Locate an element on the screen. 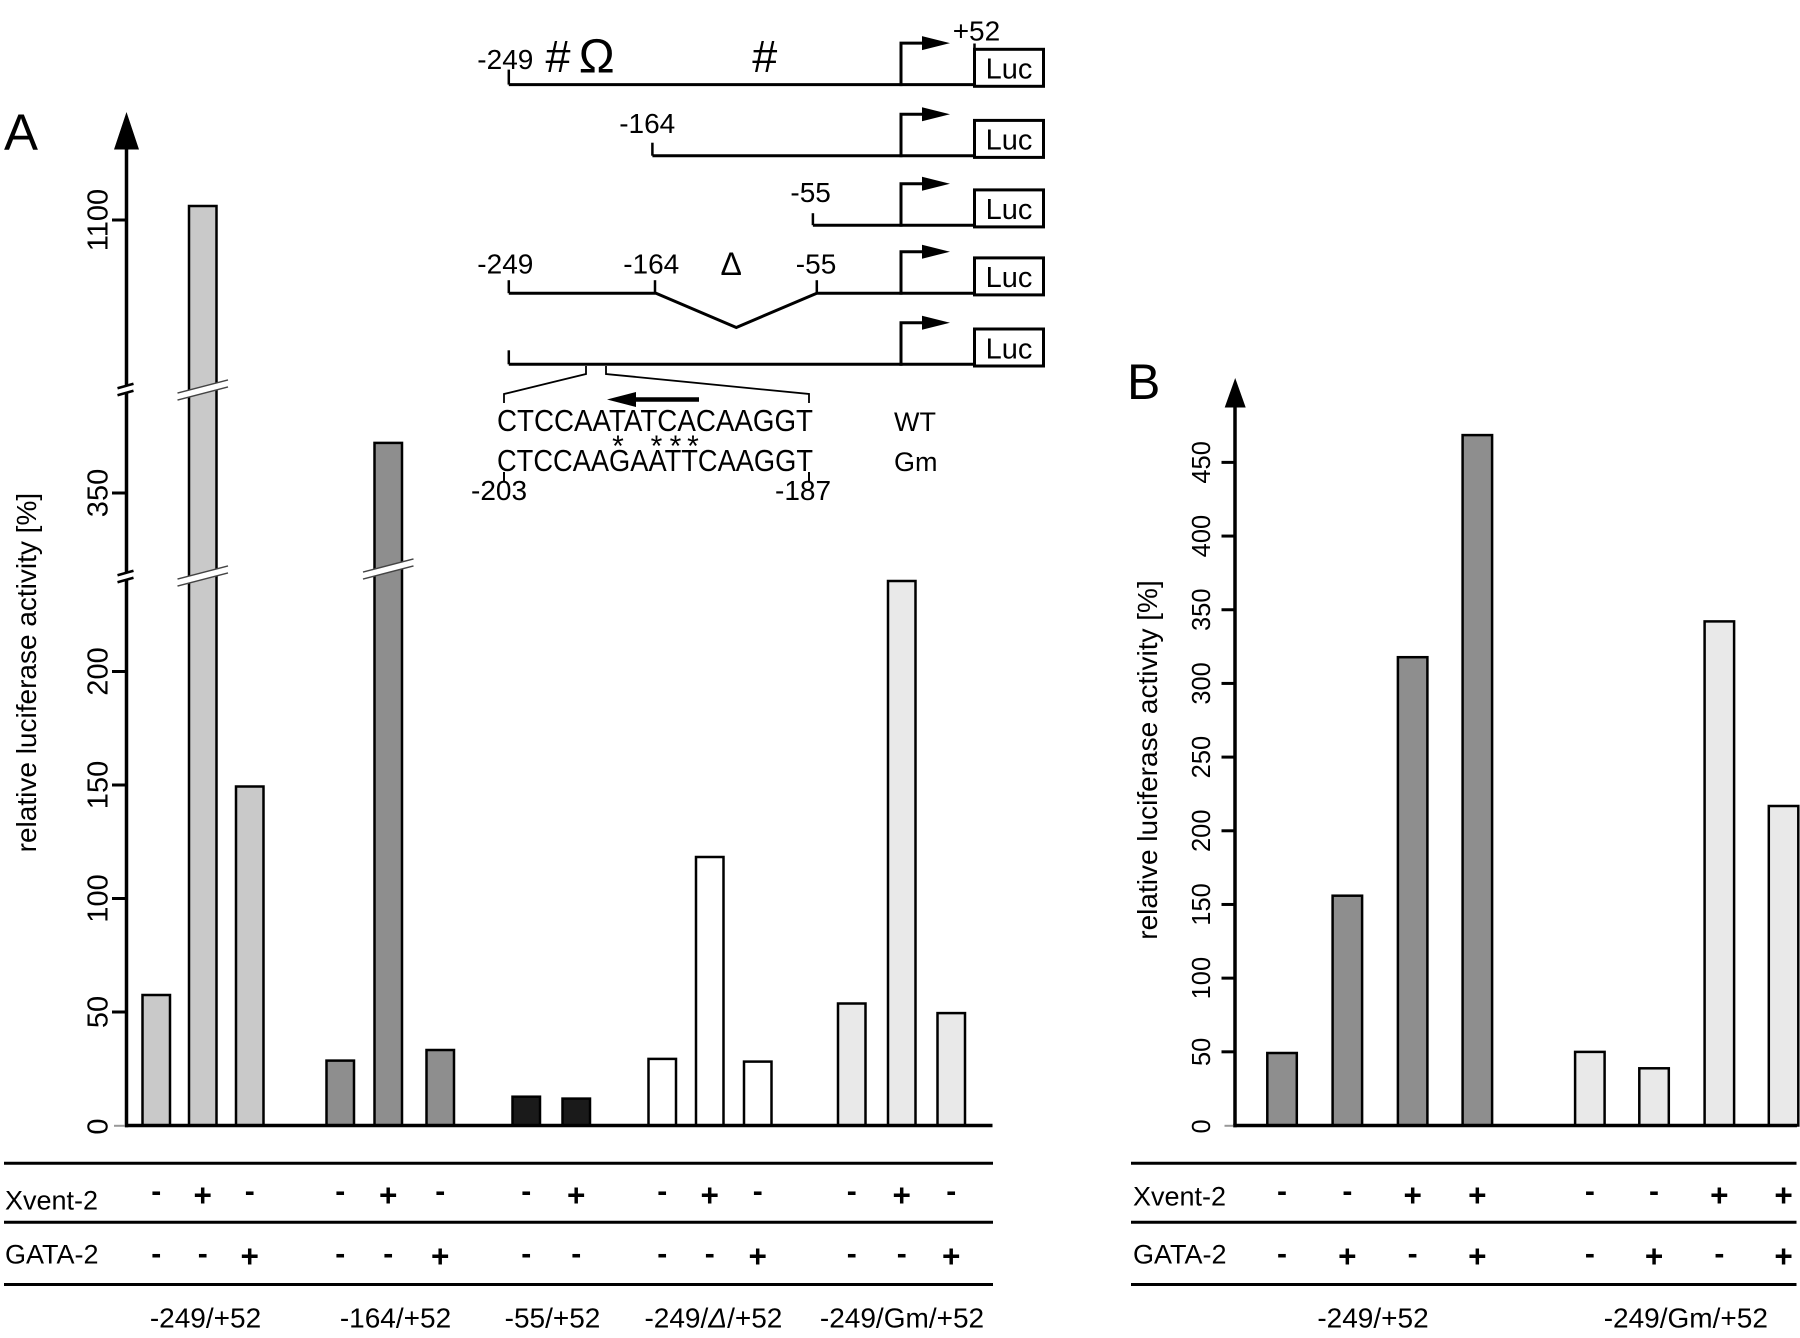 This screenshot has height=1338, width=1800. svg-text: -164/+52 is located at coordinates (395, 1318).